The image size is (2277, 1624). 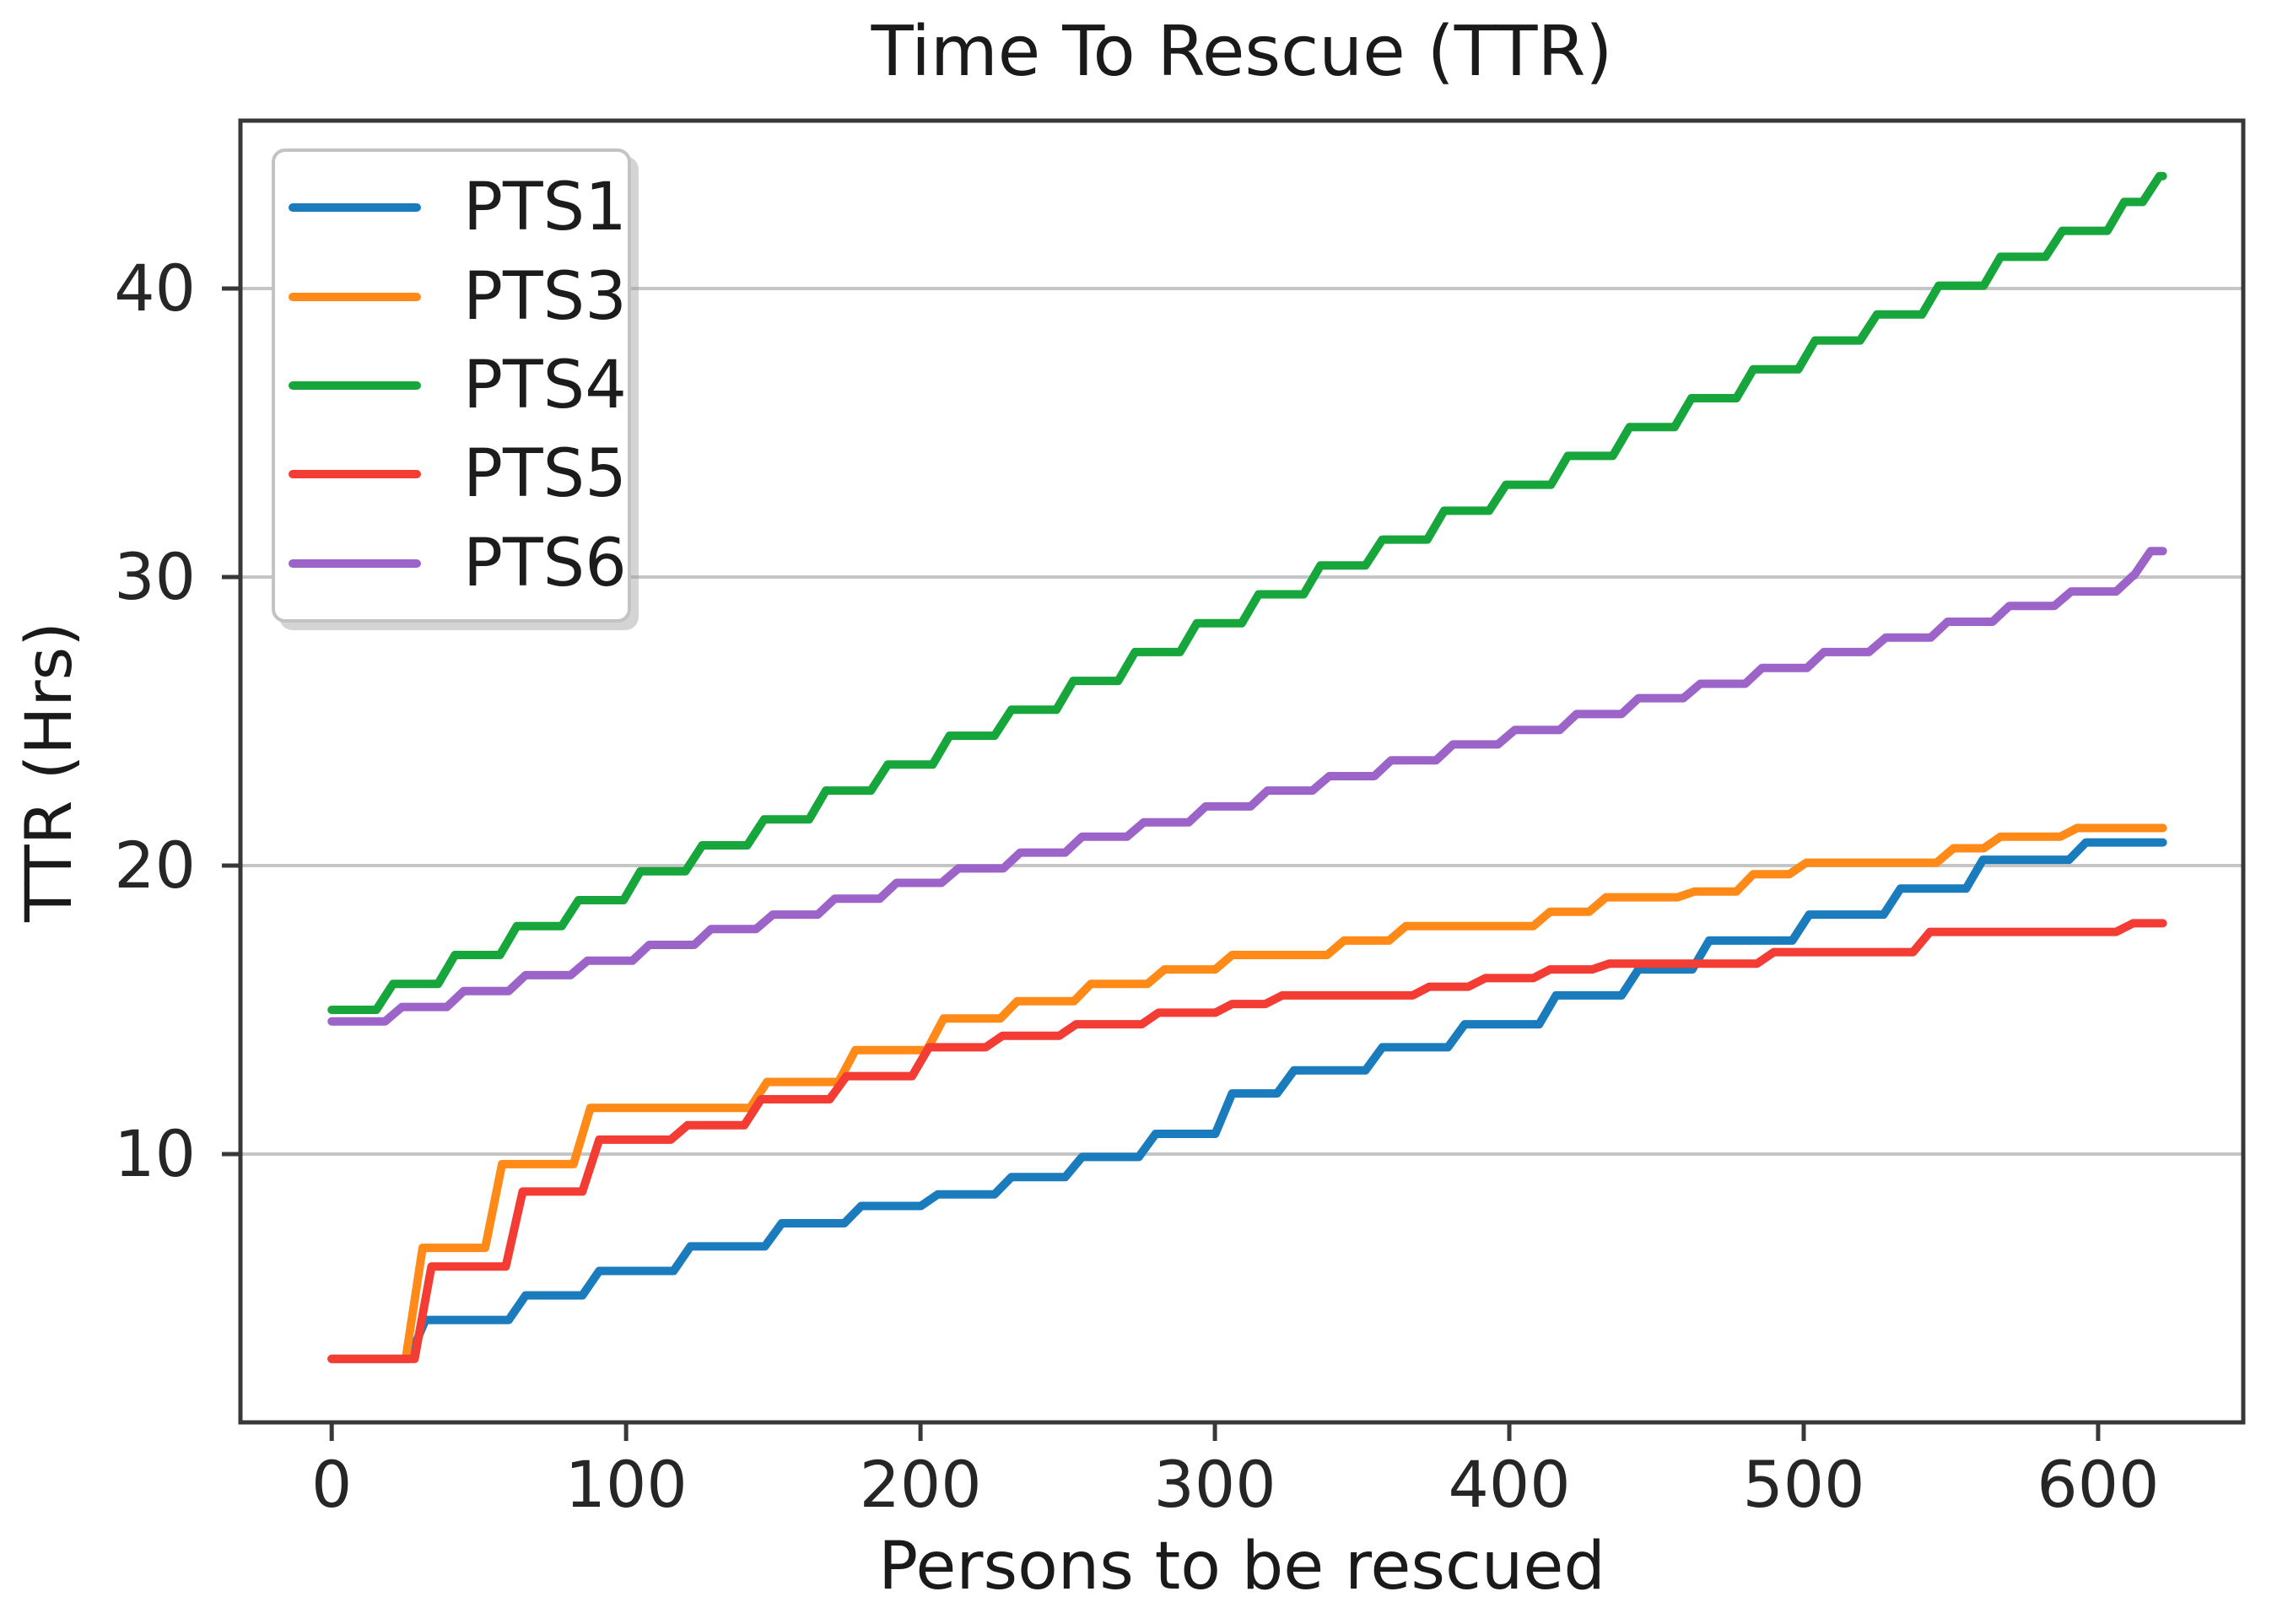 What do you see at coordinates (1241, 1567) in the screenshot?
I see `x-axis-label: Persons to be rescued` at bounding box center [1241, 1567].